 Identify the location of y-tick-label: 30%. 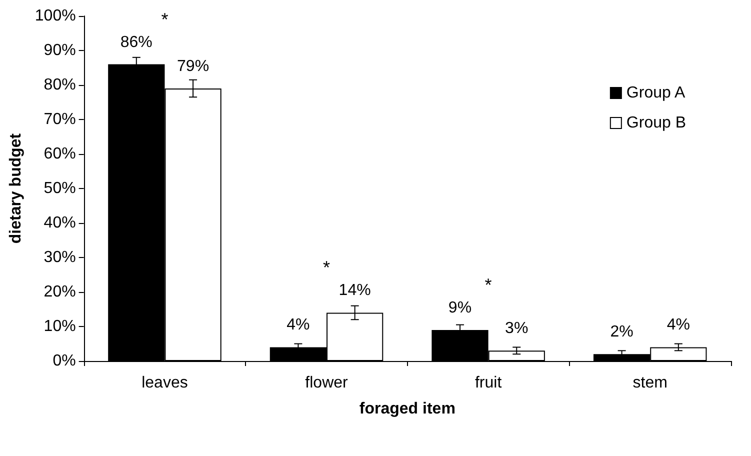
(60, 257).